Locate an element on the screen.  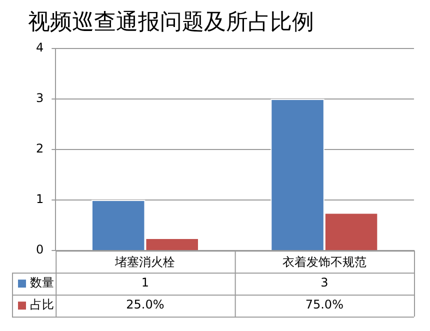
y-tick-label: 0 is located at coordinates (40, 249).